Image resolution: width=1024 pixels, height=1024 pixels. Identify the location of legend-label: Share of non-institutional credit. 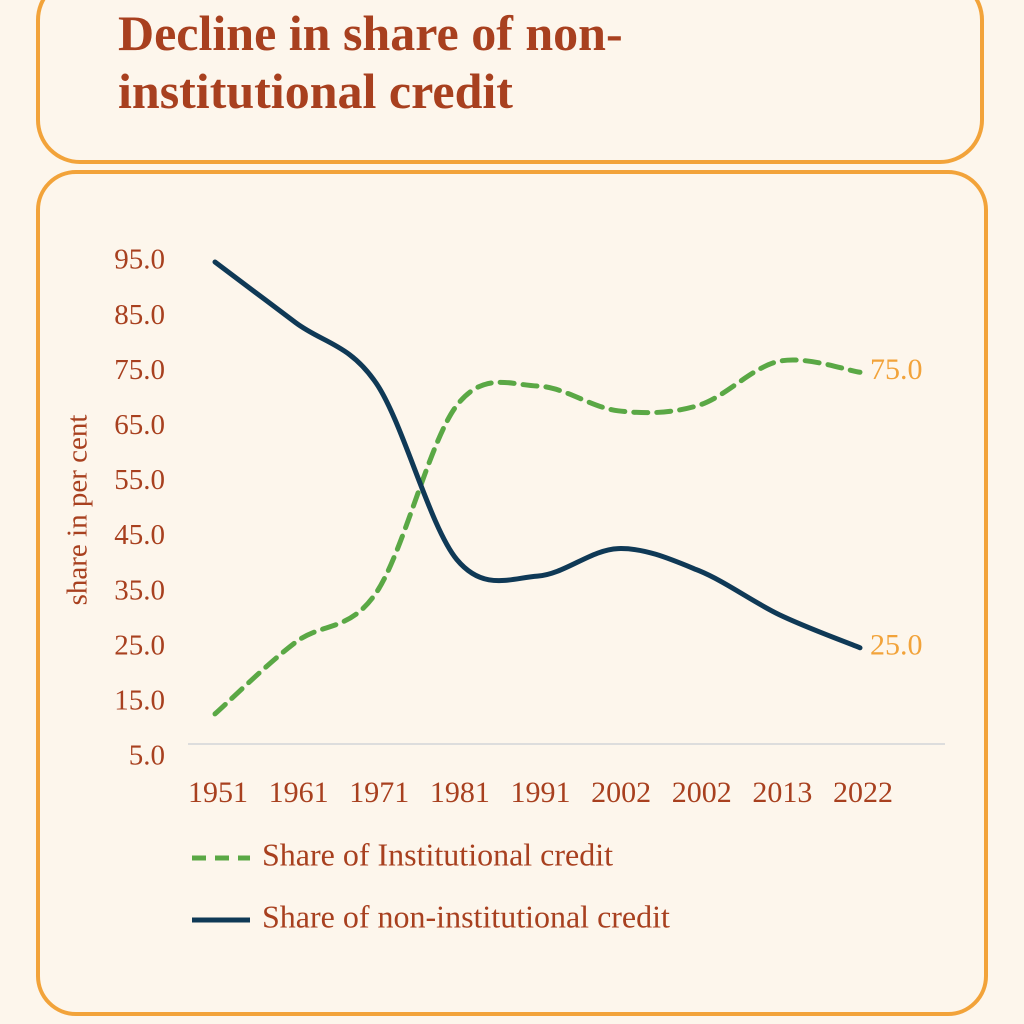
(466, 916).